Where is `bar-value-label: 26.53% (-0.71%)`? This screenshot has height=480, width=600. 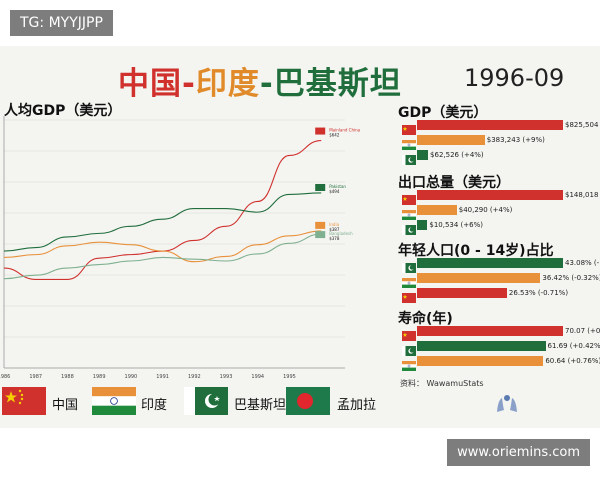 bar-value-label: 26.53% (-0.71%) is located at coordinates (538, 293).